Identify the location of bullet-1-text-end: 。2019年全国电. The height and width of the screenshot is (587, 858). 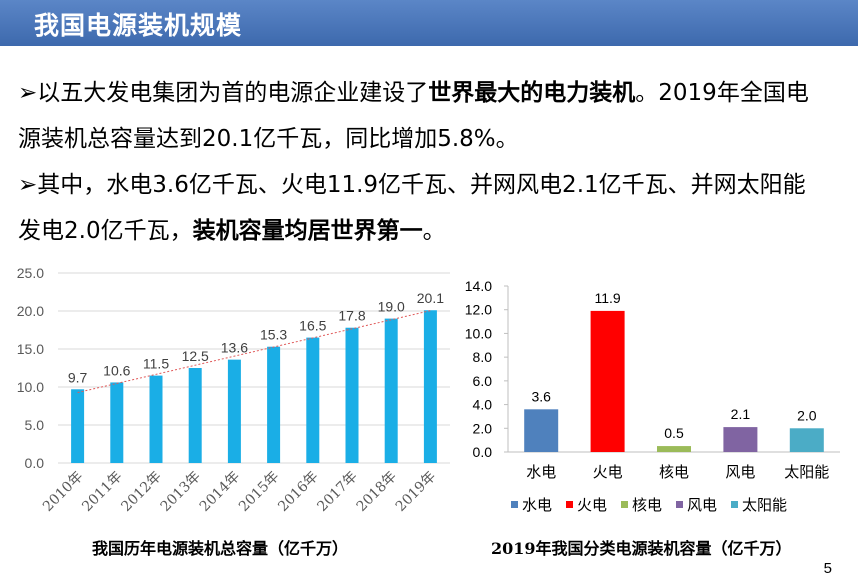
(722, 93).